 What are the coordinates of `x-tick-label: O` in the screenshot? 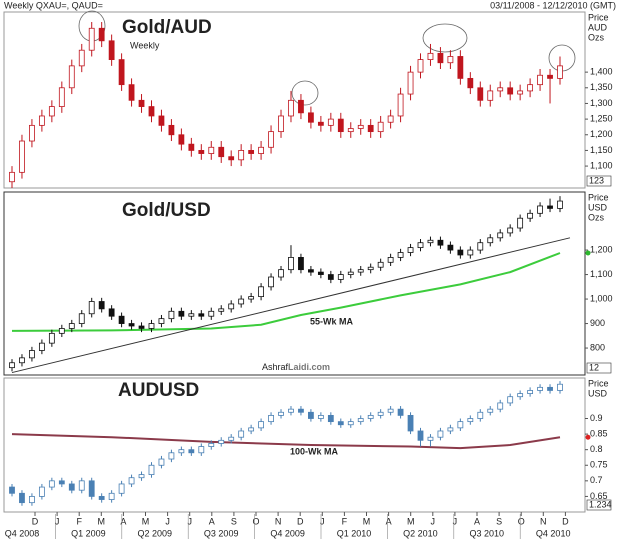 It's located at (255, 521).